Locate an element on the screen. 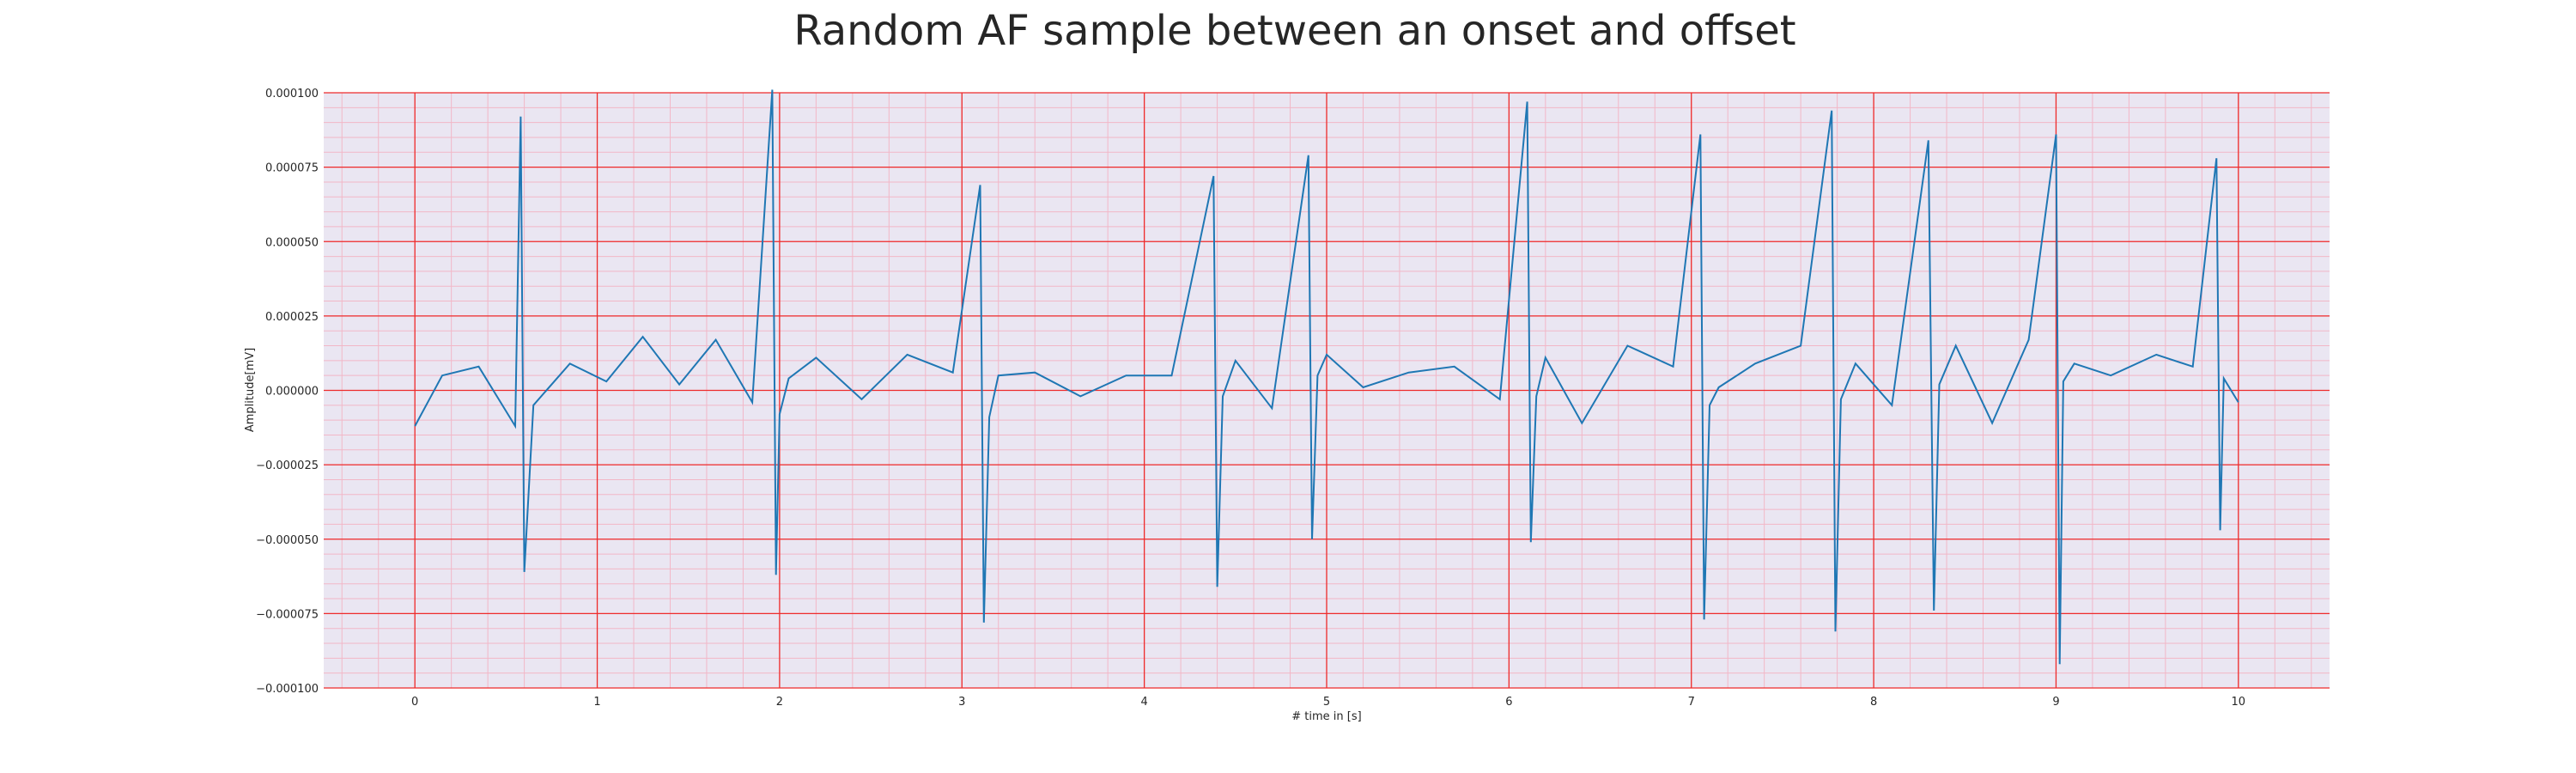  x-tick-label: 6 is located at coordinates (1508, 702).